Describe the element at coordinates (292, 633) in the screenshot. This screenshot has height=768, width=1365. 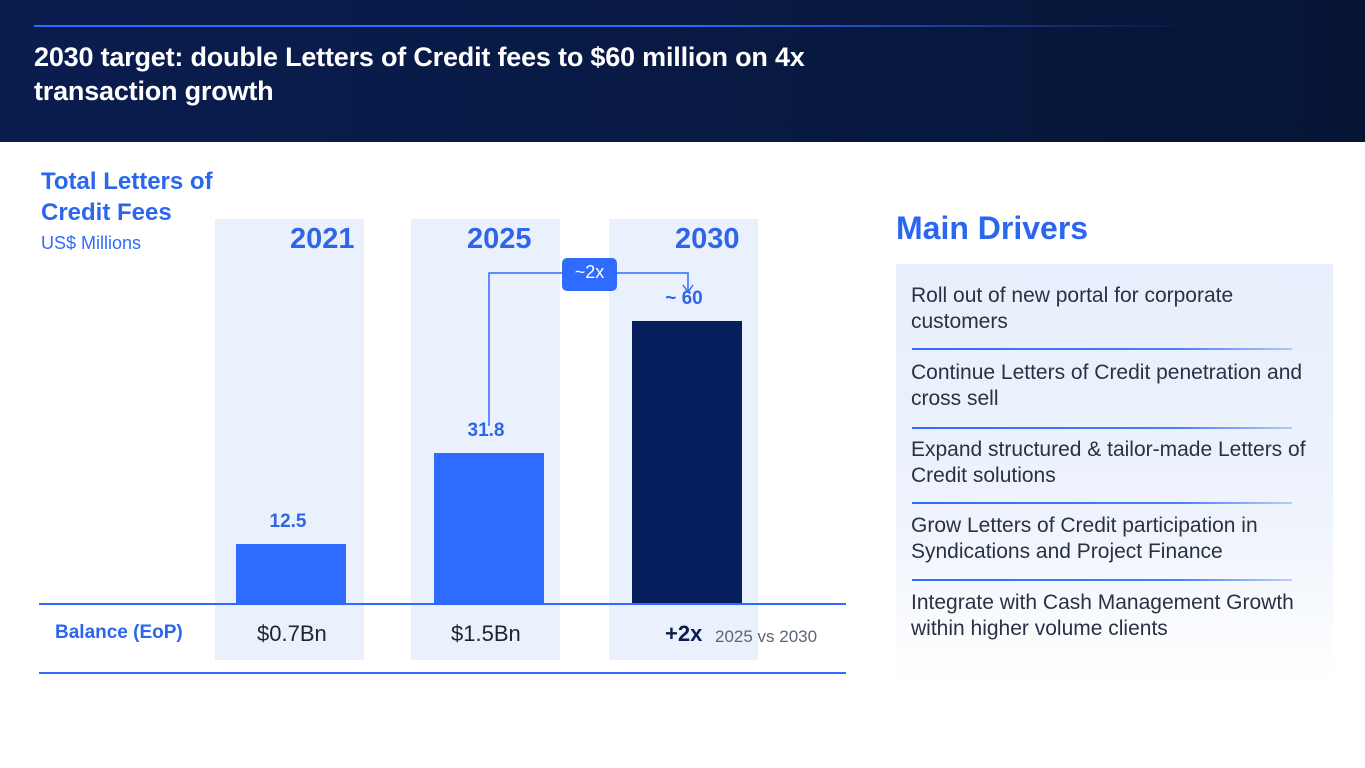
I see `balance-2021: $0.7Bn` at that location.